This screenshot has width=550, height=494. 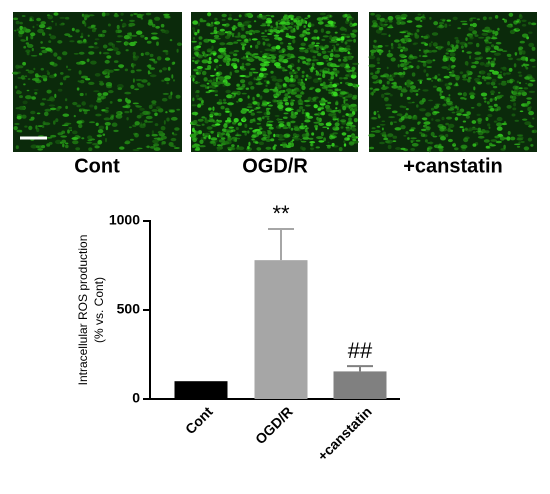 What do you see at coordinates (83, 310) in the screenshot?
I see `y-axis-label: Intracellular ROS production` at bounding box center [83, 310].